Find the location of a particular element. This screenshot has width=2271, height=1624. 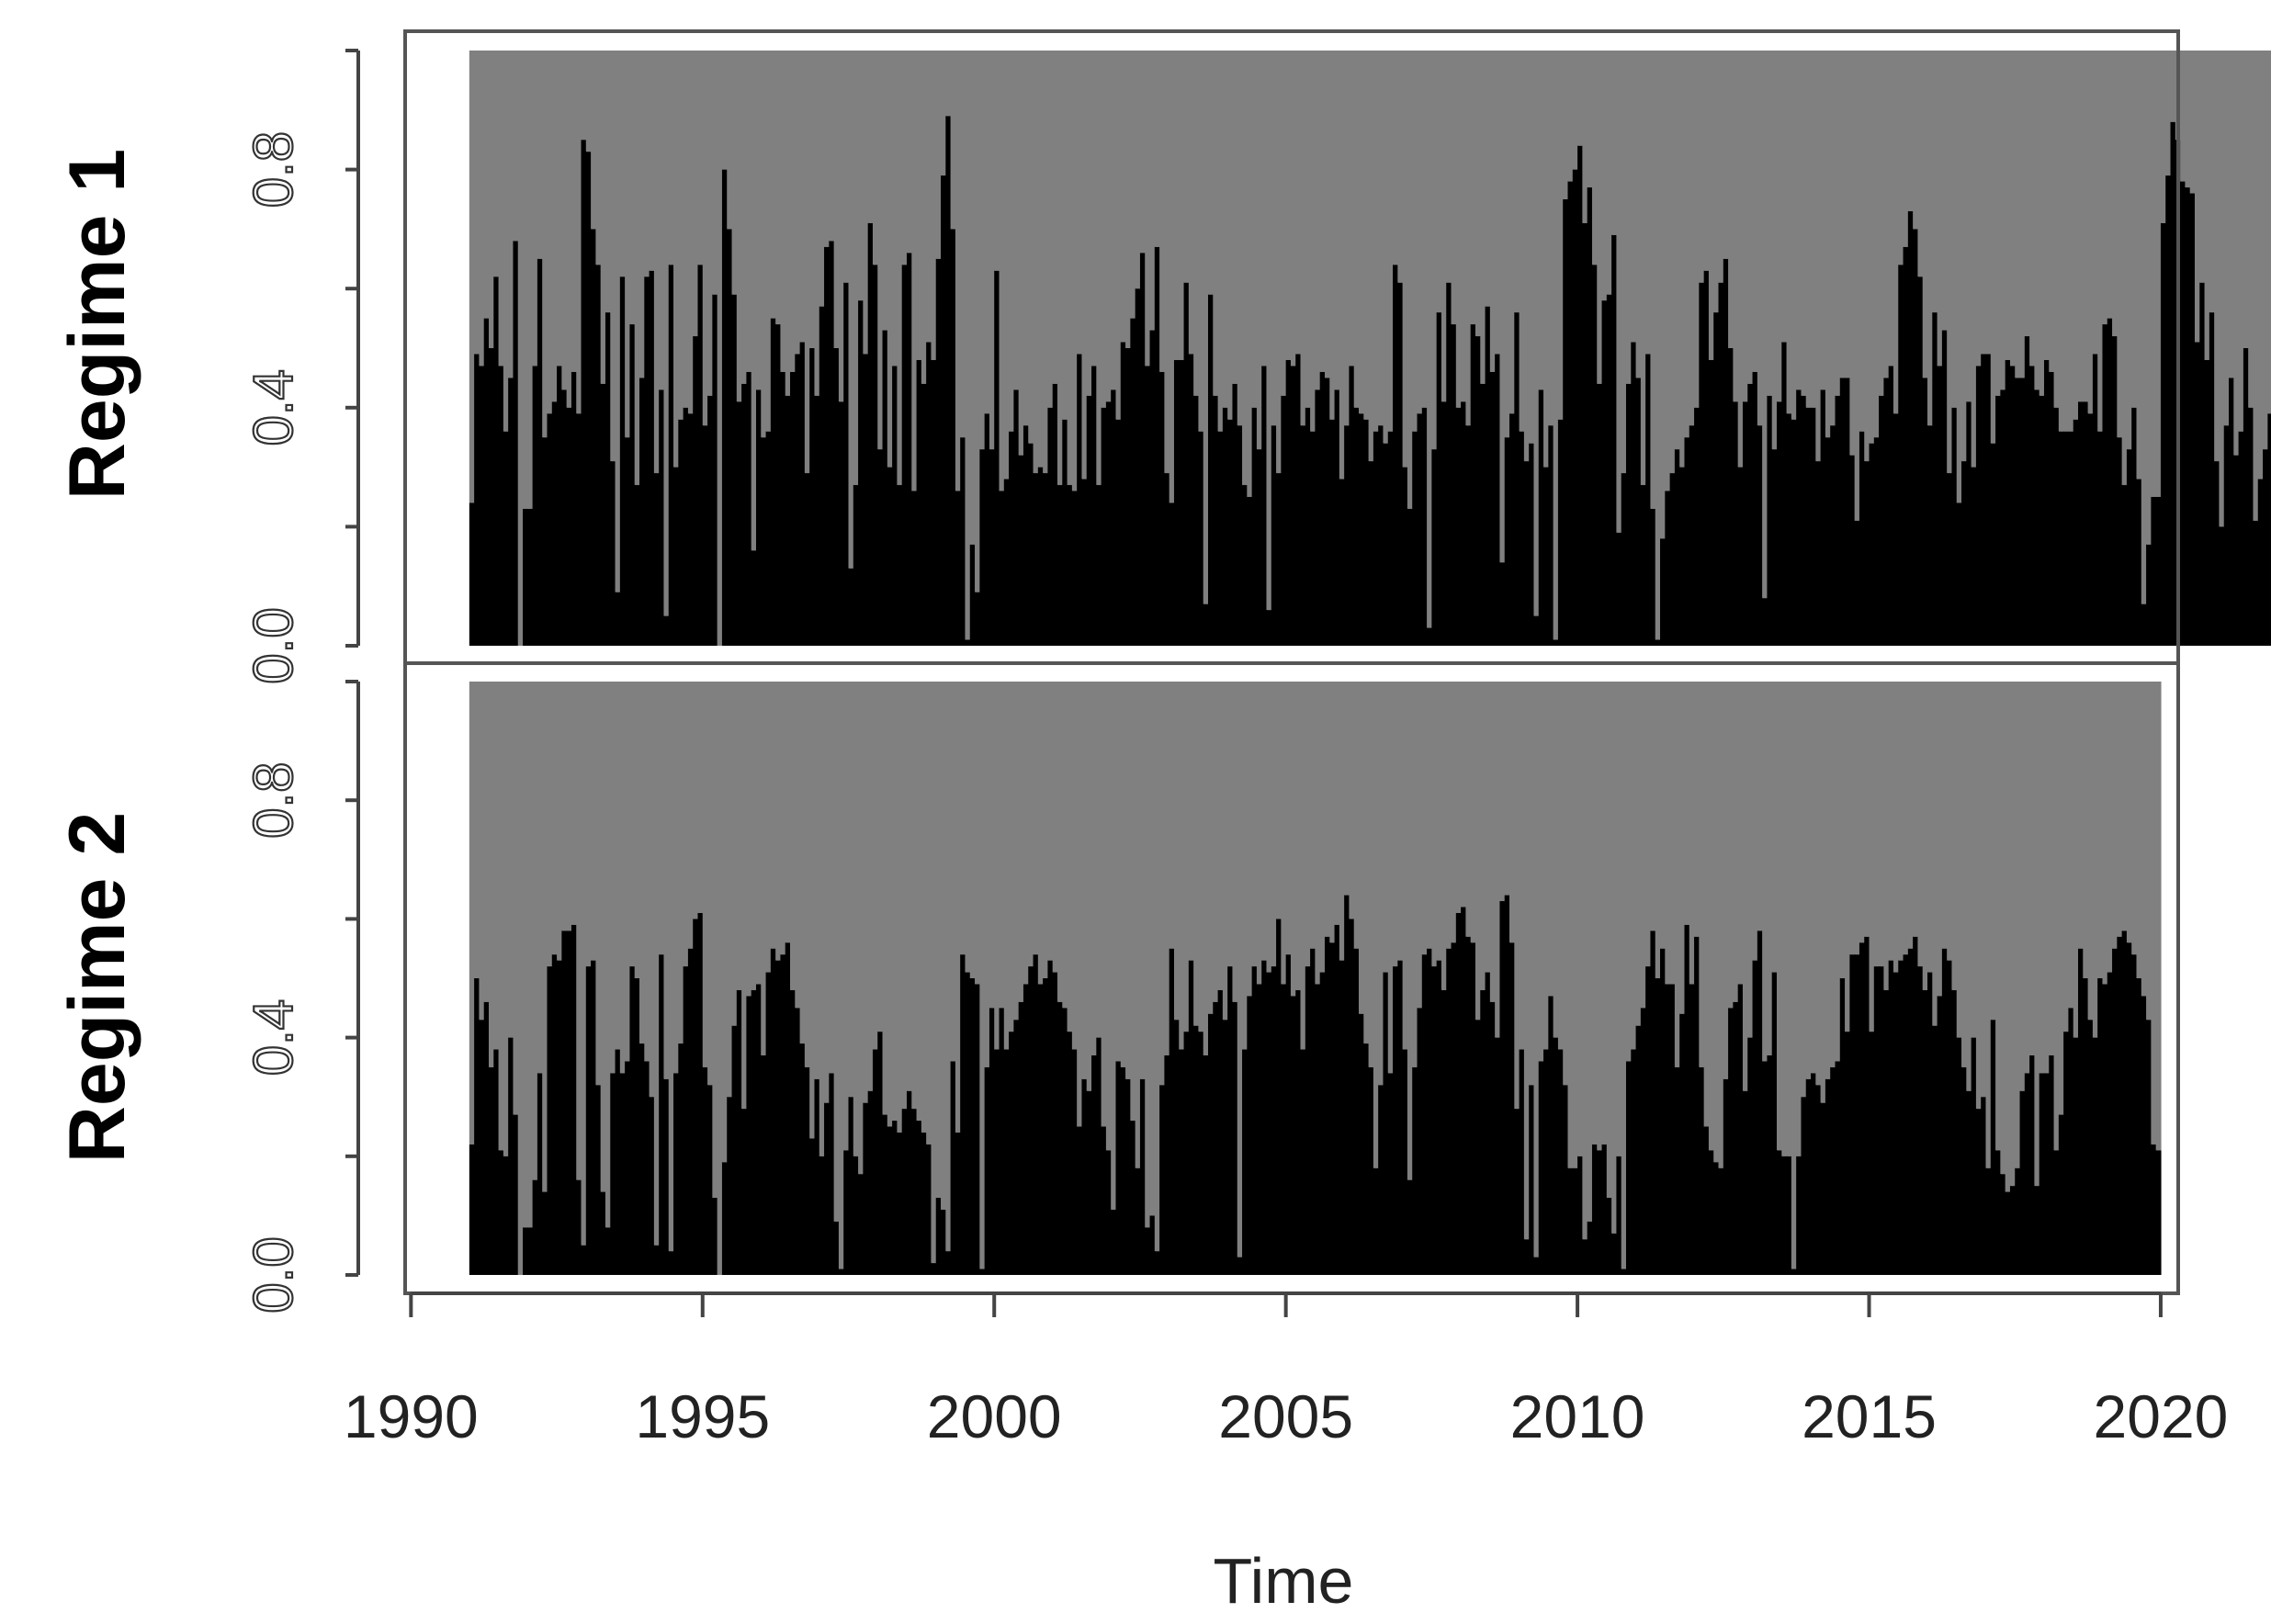

regime-1-y-tick-label: 0.8 is located at coordinates (274, 169).